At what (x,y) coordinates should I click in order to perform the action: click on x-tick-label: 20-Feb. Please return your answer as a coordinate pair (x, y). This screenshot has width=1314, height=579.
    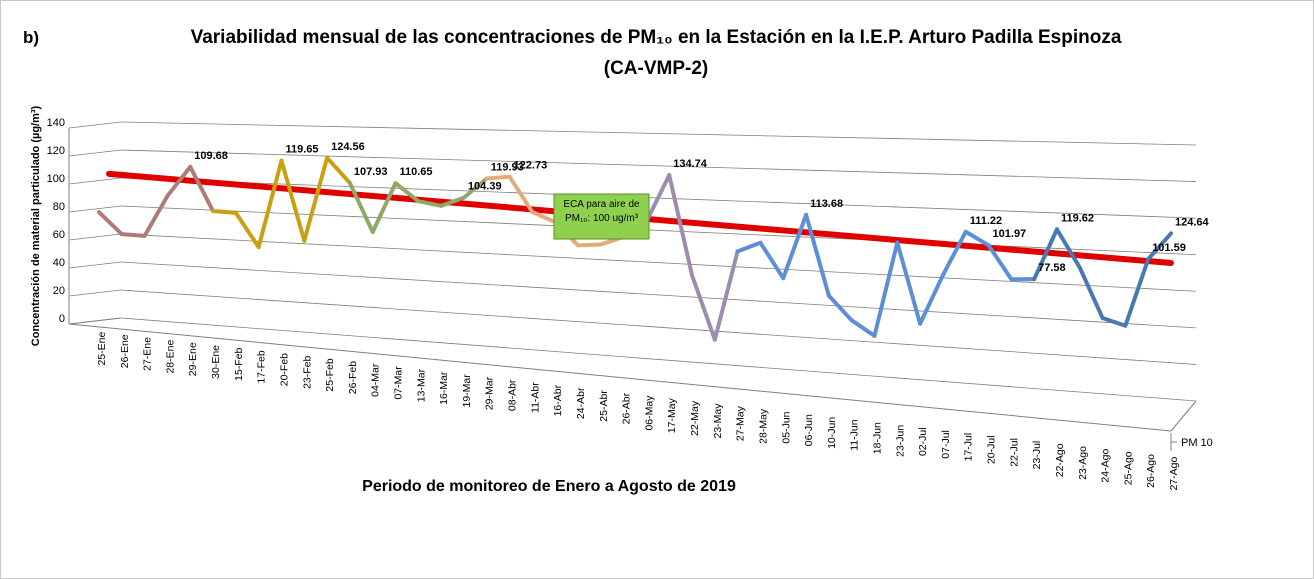
    Looking at the image, I should click on (284, 369).